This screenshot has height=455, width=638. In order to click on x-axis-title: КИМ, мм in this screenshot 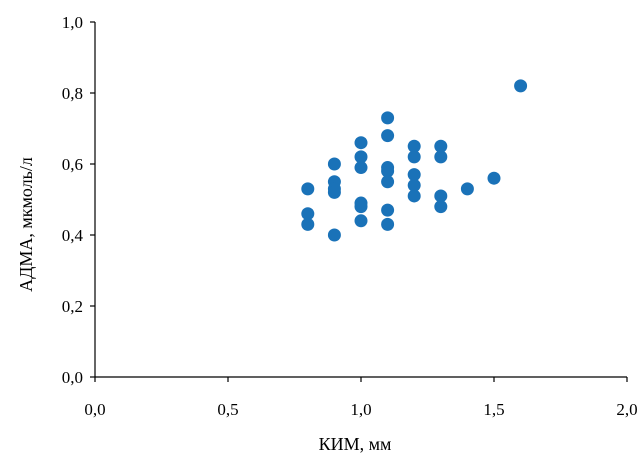, I will do `click(355, 444)`.